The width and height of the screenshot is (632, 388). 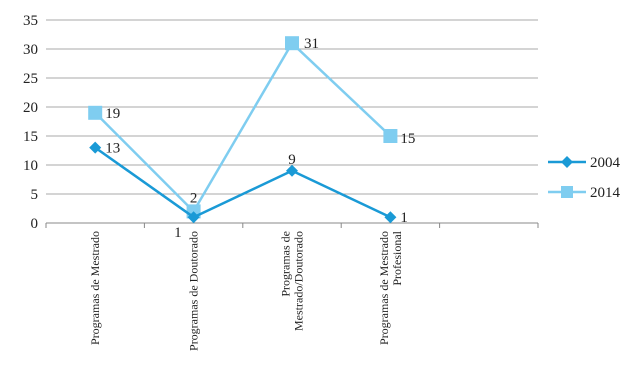 I want to click on data-label-2004-3: 1, so click(x=404, y=218).